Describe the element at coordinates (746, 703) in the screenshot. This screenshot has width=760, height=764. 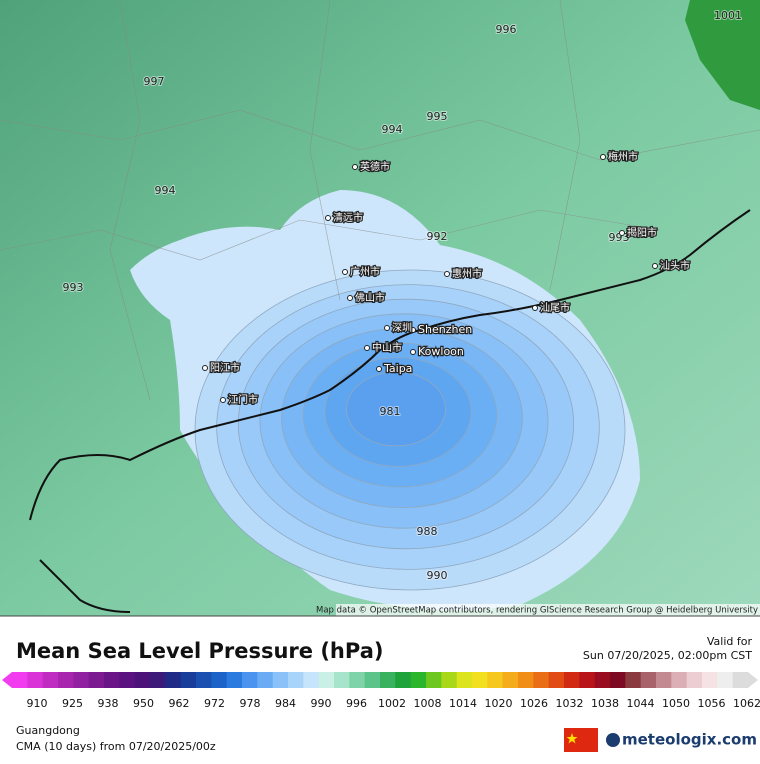
I see `colorbar-tick-label: 1062` at that location.